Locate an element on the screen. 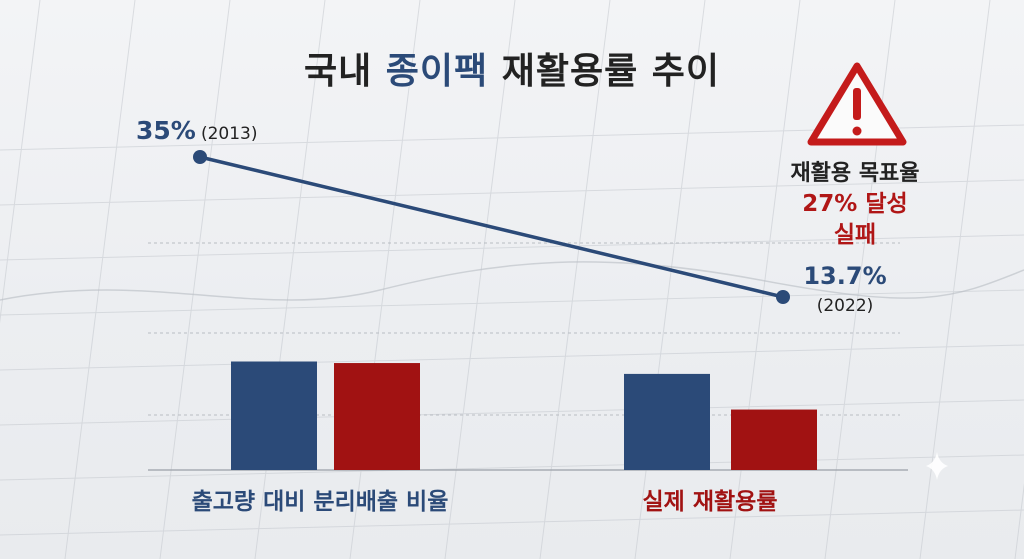  category-label-1: 출고량 대비 분리배출 비율 is located at coordinates (320, 502).